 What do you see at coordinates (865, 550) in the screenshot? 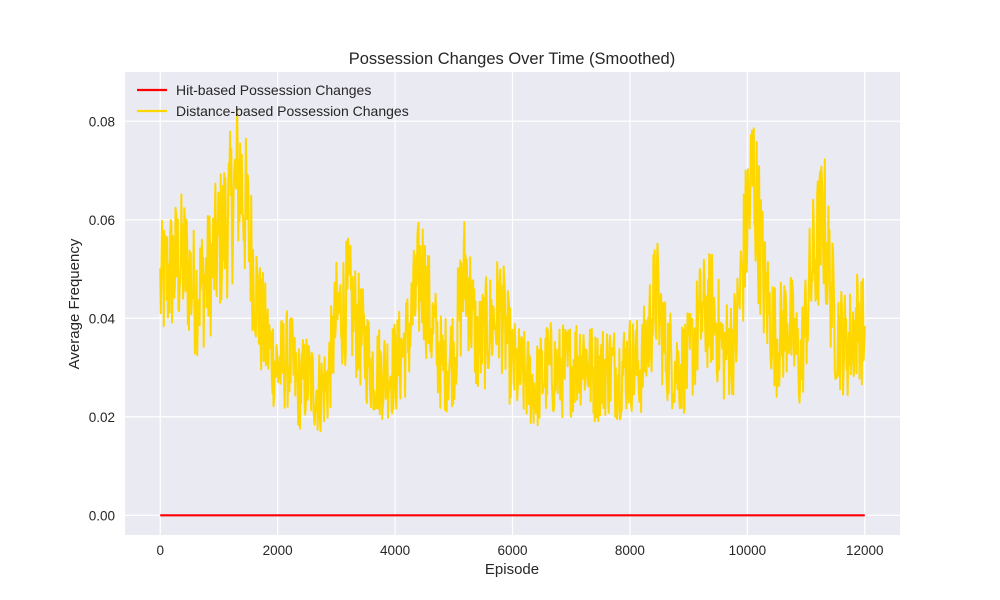
I see `x-tick-label: 12000` at bounding box center [865, 550].